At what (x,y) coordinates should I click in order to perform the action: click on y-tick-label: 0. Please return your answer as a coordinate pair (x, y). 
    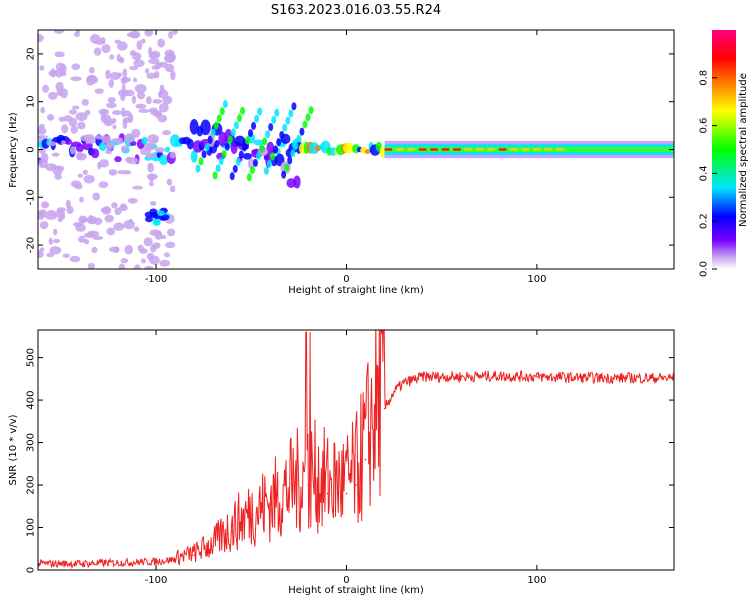
    Looking at the image, I should click on (31, 570).